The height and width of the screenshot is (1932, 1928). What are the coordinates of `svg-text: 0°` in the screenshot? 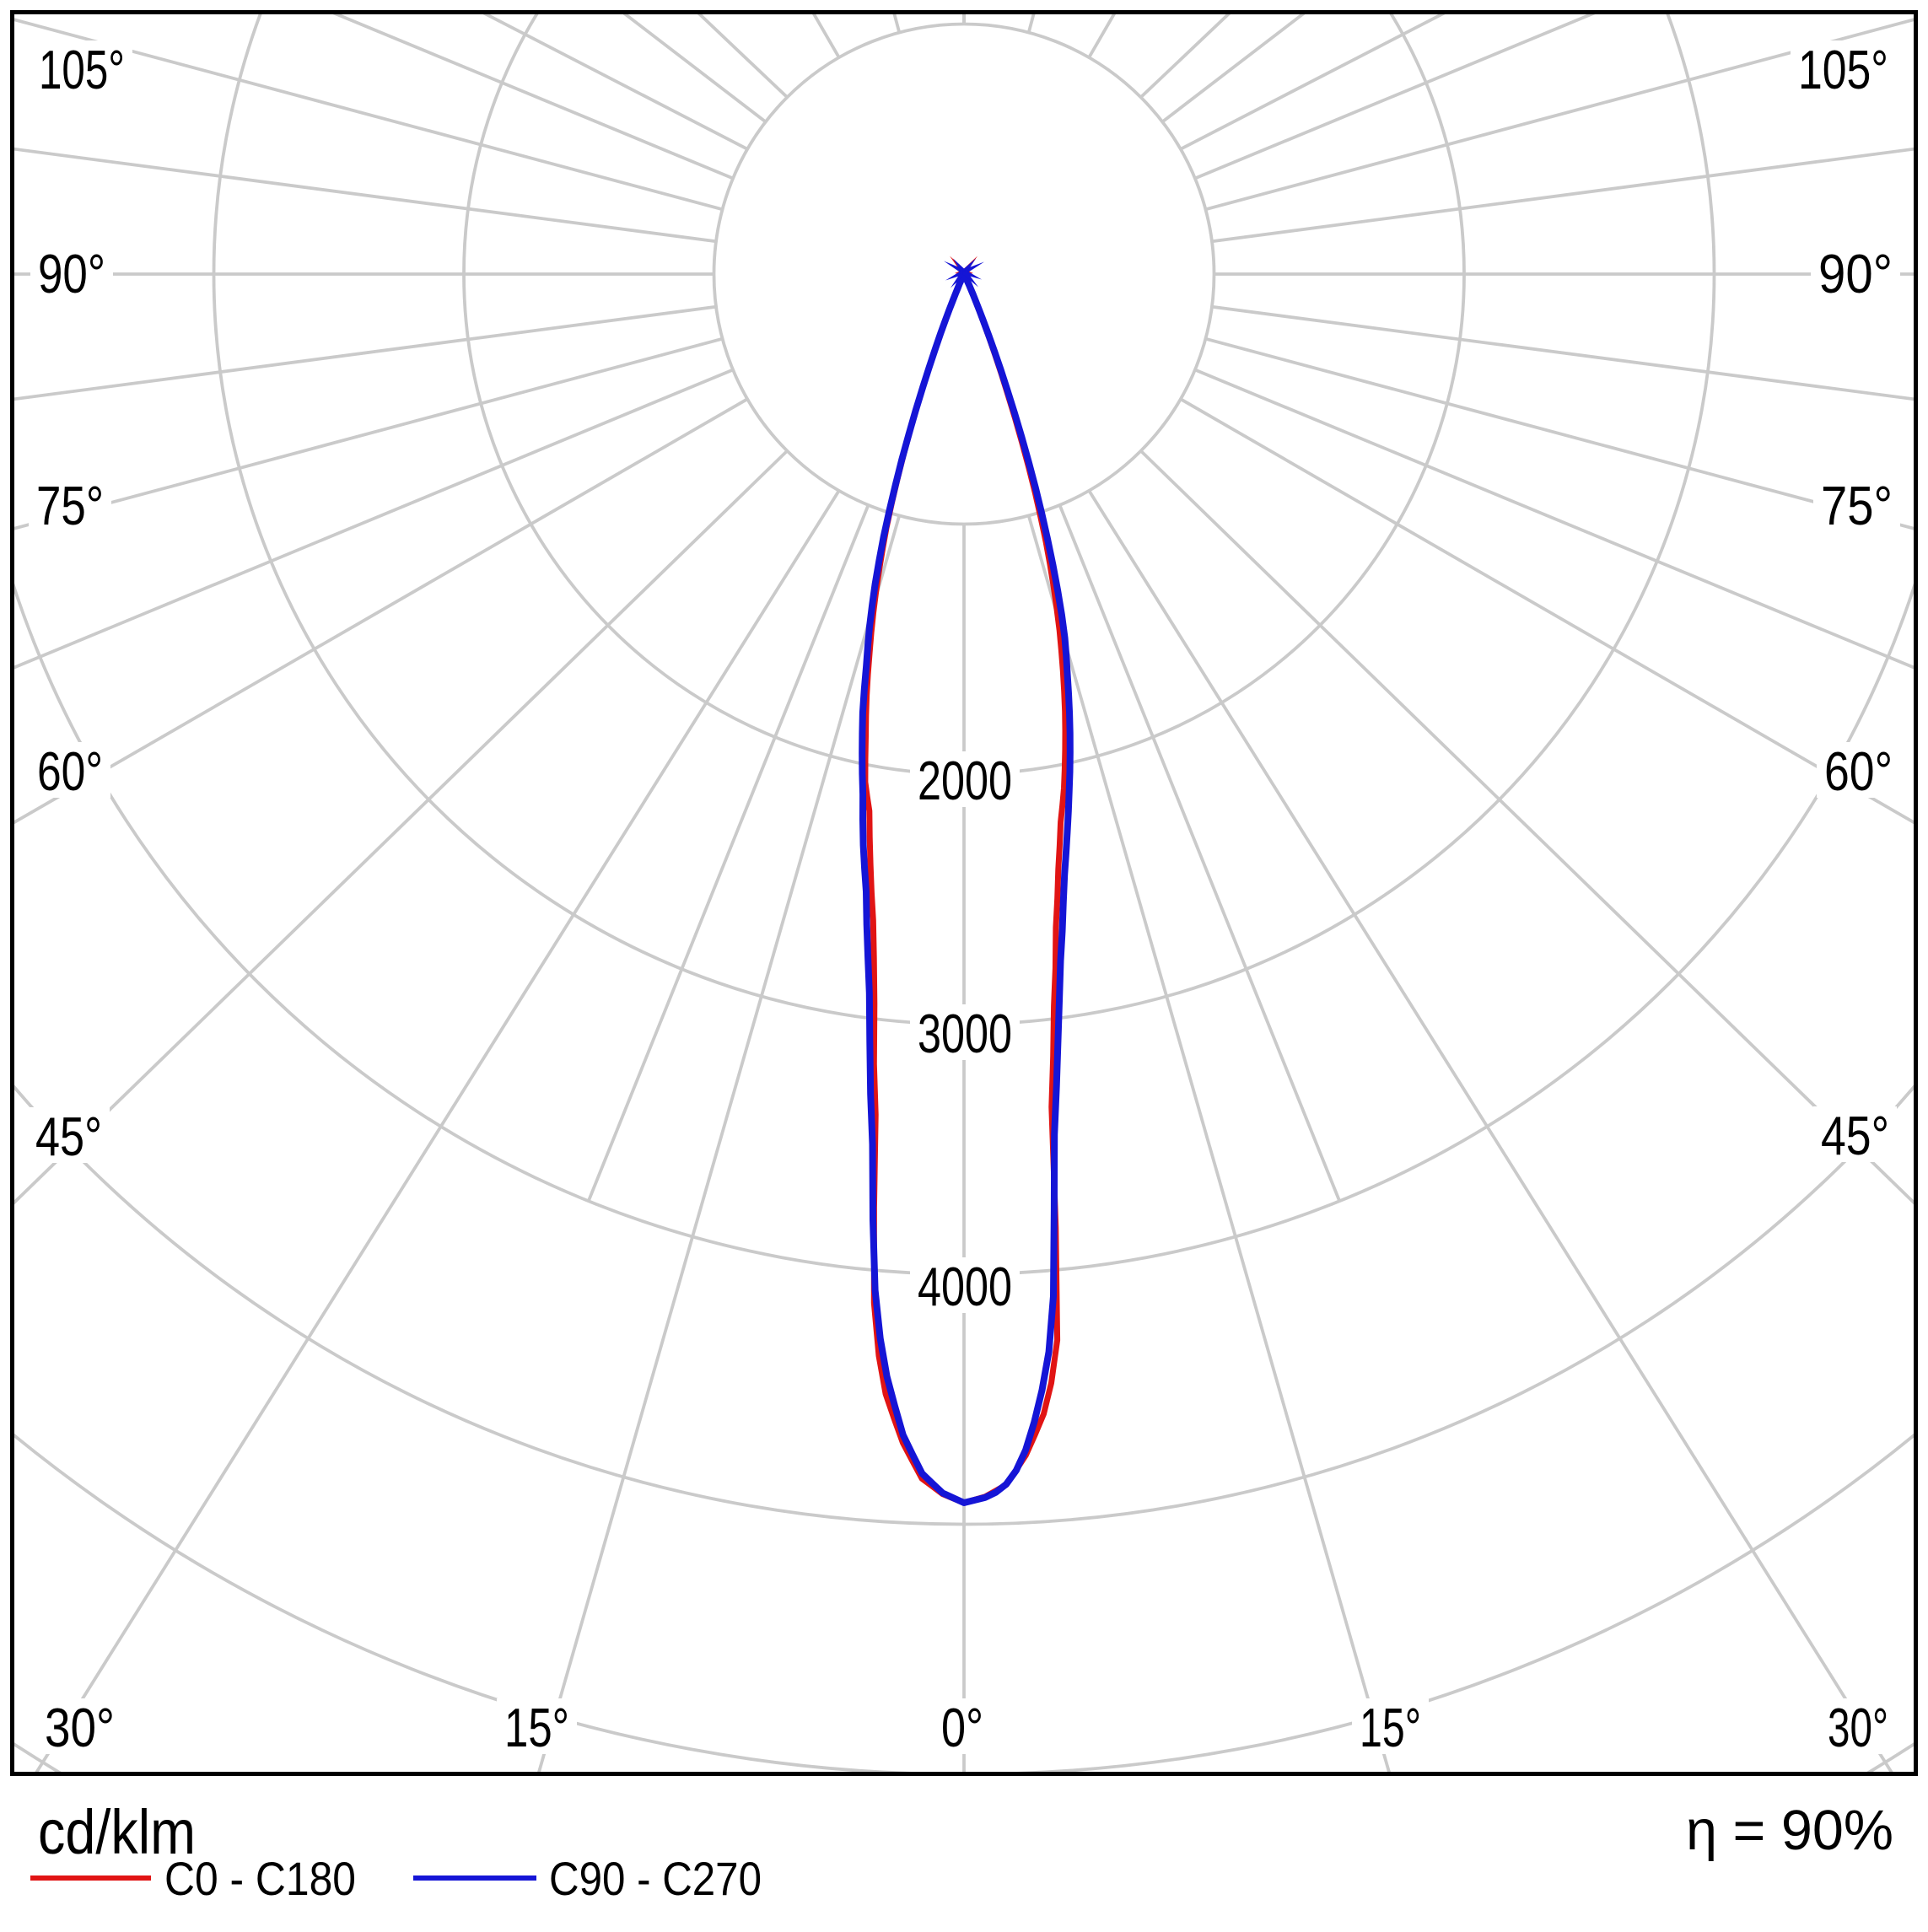 It's located at (962, 1728).